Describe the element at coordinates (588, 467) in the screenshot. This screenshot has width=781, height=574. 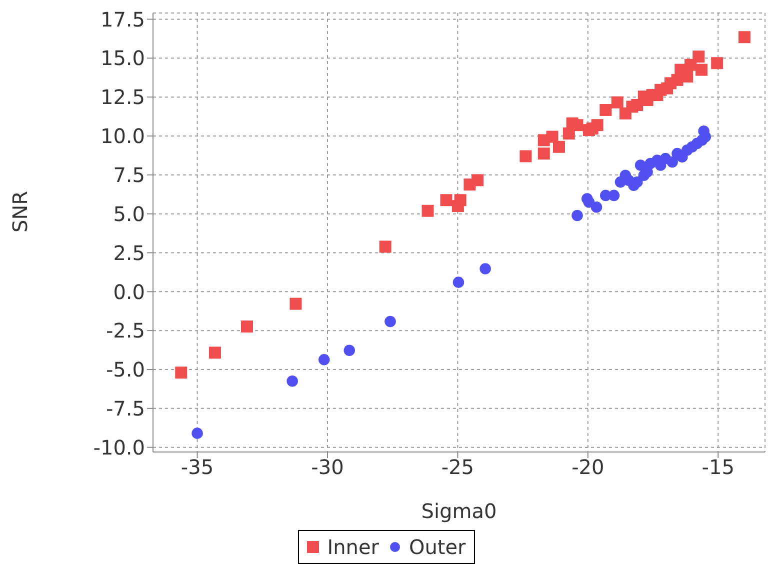
I see `x-tick-label: -20` at that location.